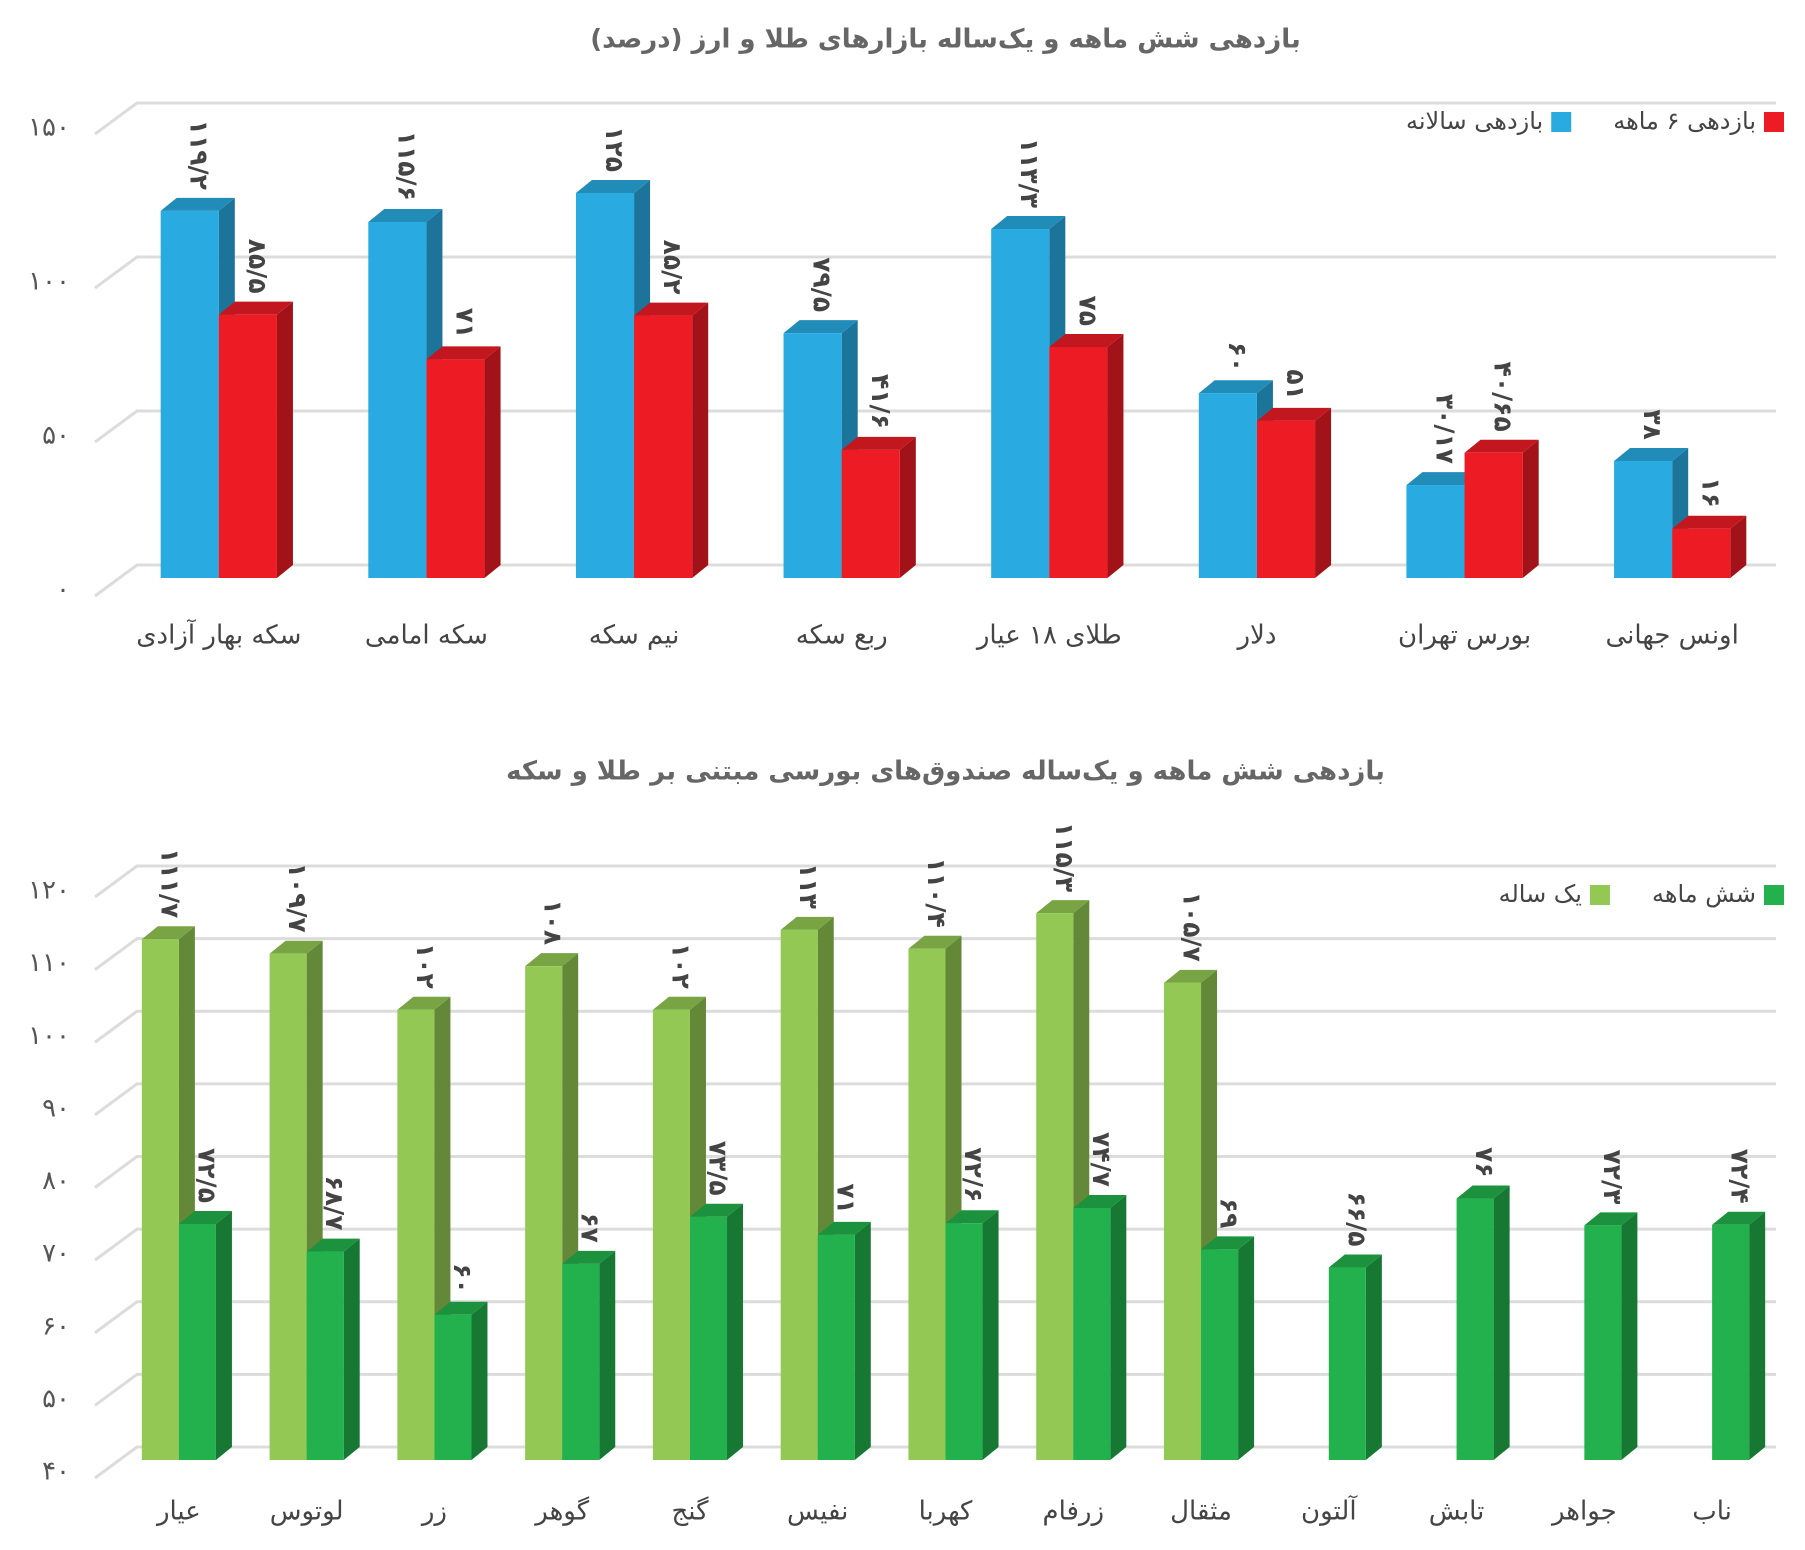  I want to click on value-label: ۱۲۵, so click(614, 149).